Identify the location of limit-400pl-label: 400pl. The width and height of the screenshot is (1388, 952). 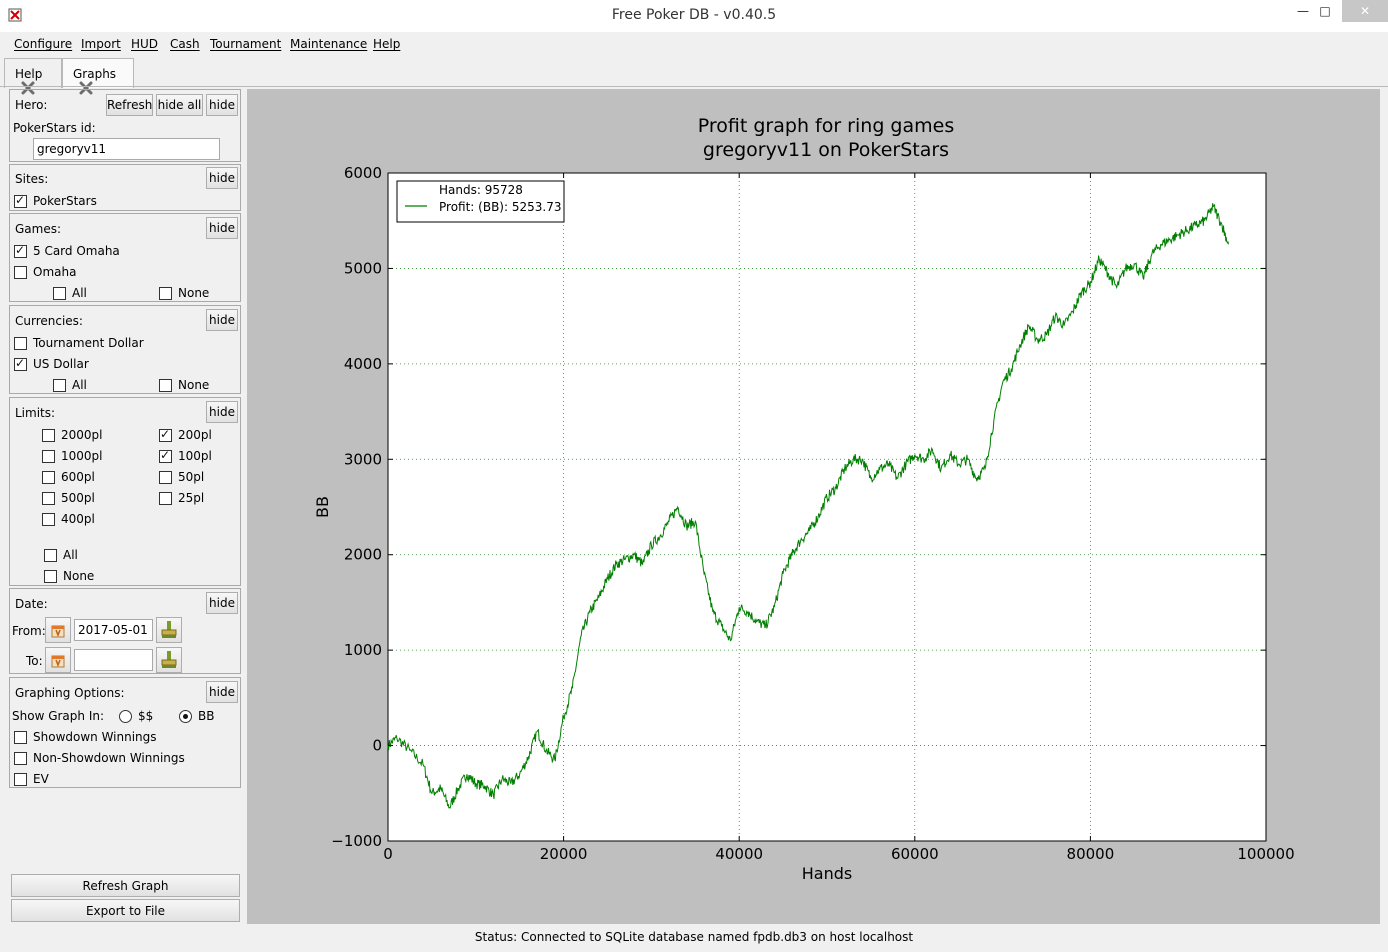
(78, 519).